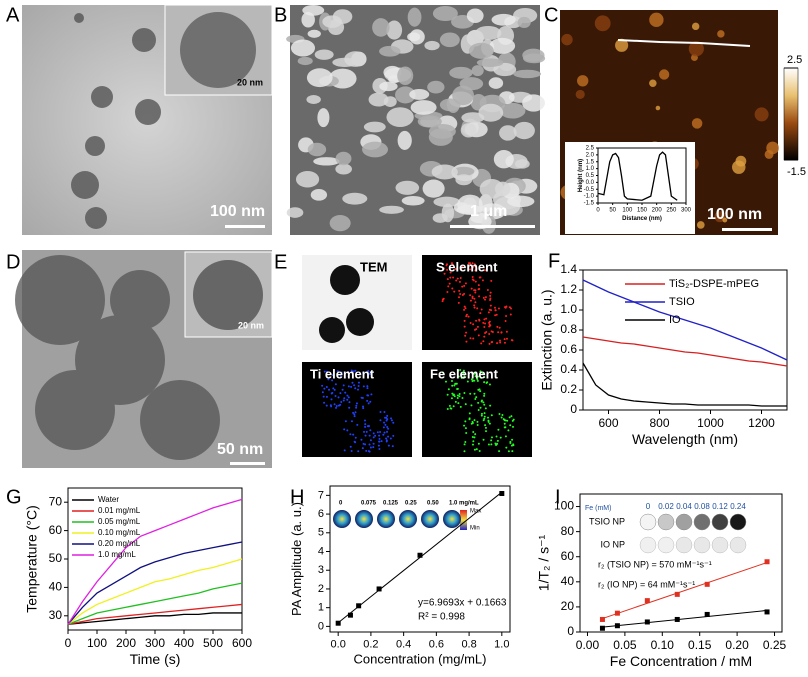  Describe the element at coordinates (488, 211) in the screenshot. I see `scale-bar-label: 1 μm` at that location.